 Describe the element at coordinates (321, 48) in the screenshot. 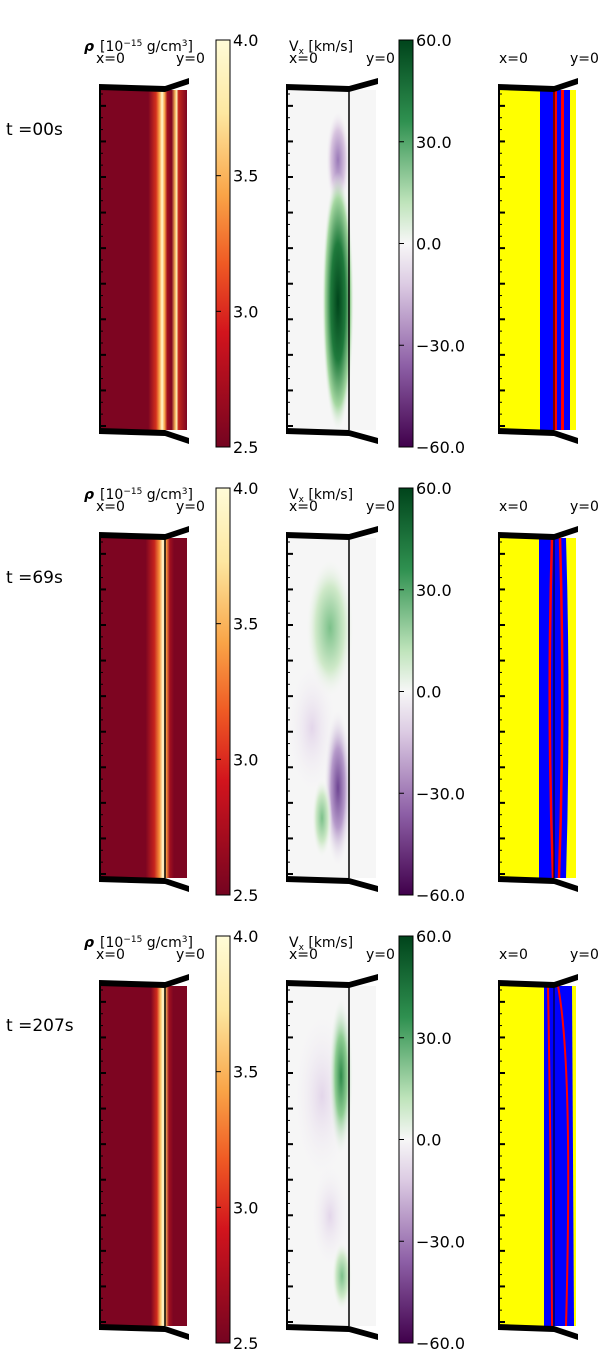

I see `vx-title: Vx [km/s]` at that location.